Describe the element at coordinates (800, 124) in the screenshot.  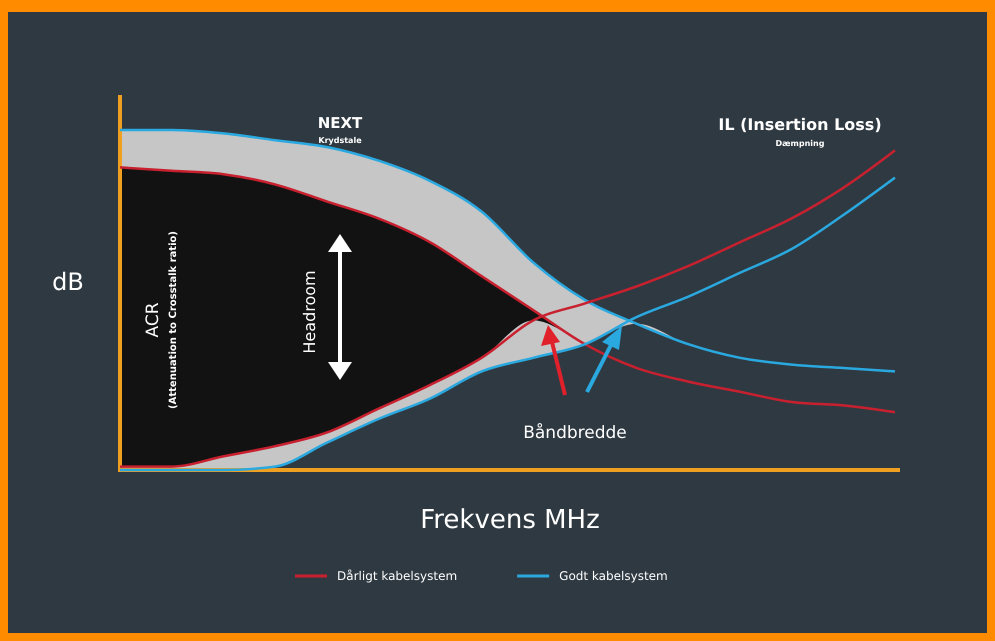
I see `annotation: IL (Insertion Loss)` at that location.